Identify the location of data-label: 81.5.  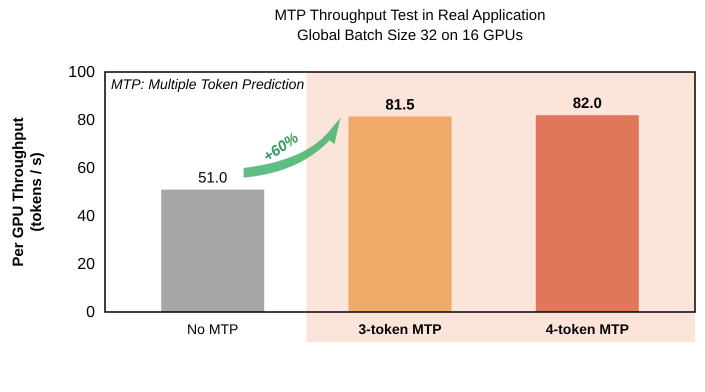
(400, 105).